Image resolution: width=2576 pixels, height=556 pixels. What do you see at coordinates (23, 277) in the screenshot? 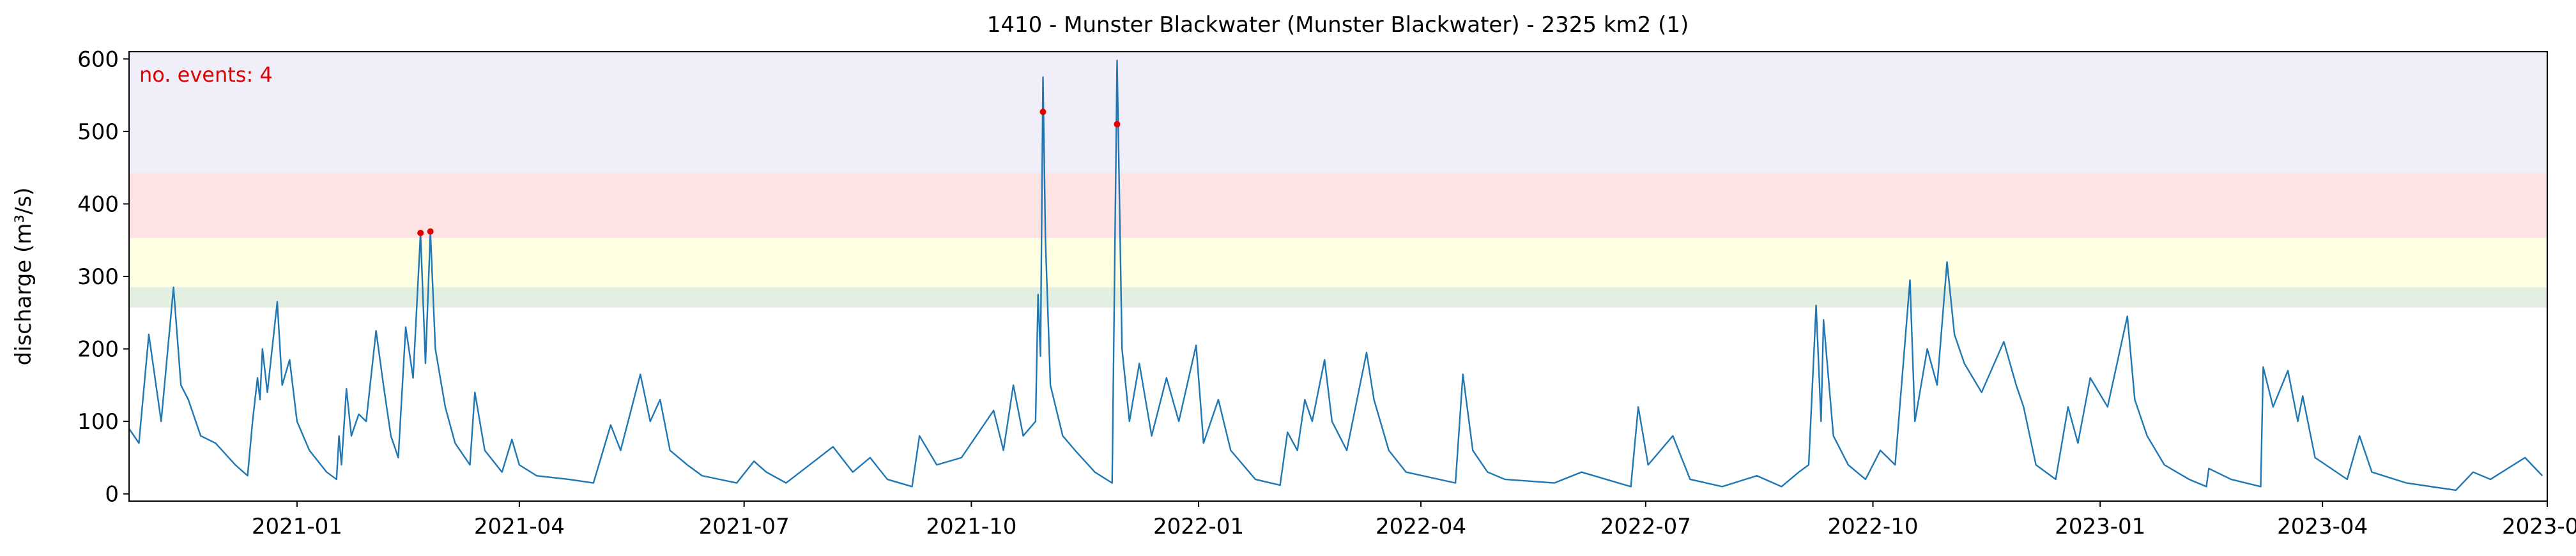
I see `y-axis-label: discharge (m³/s)` at bounding box center [23, 277].